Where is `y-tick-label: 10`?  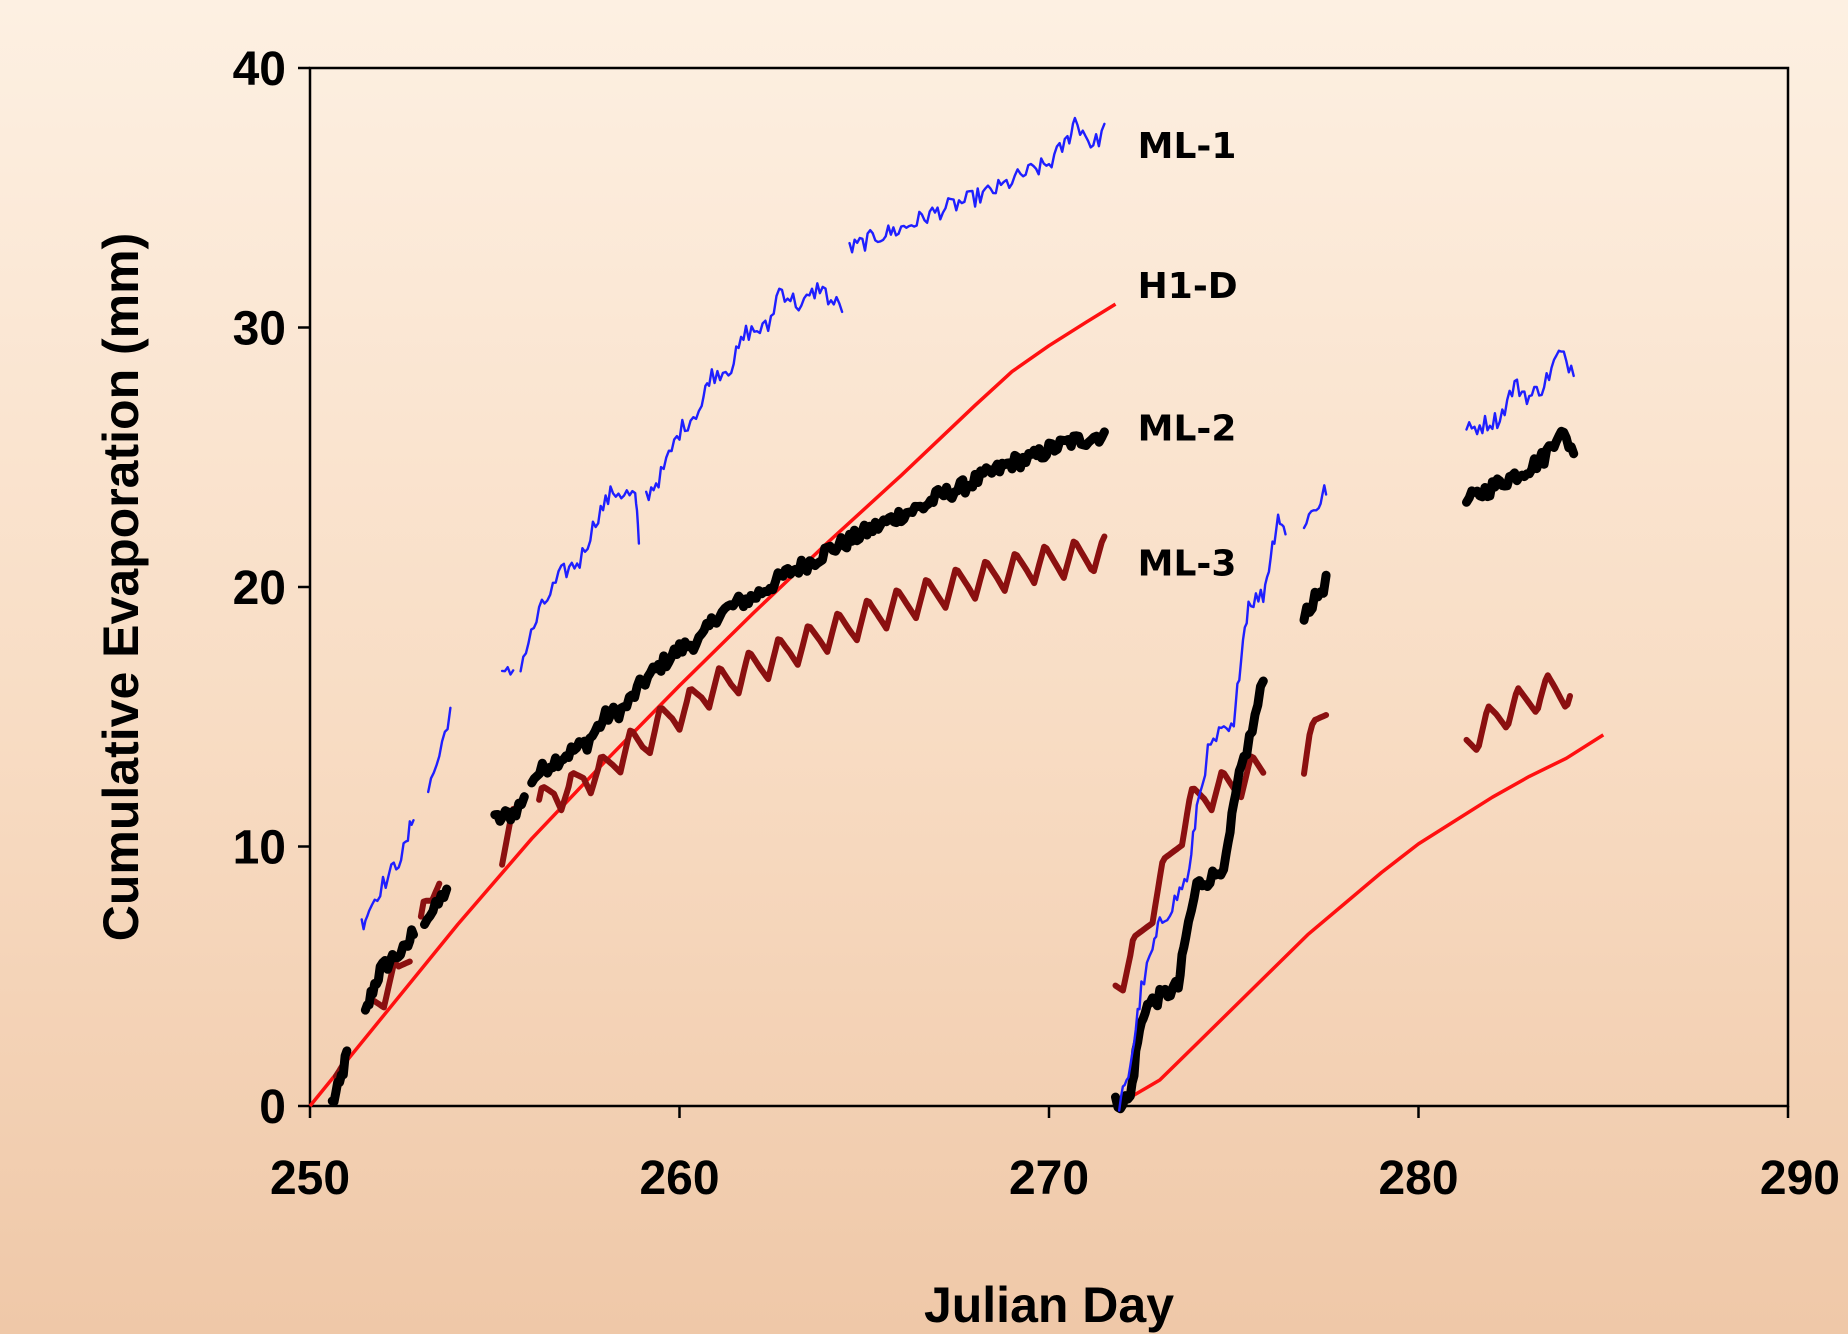 y-tick-label: 10 is located at coordinates (259, 848).